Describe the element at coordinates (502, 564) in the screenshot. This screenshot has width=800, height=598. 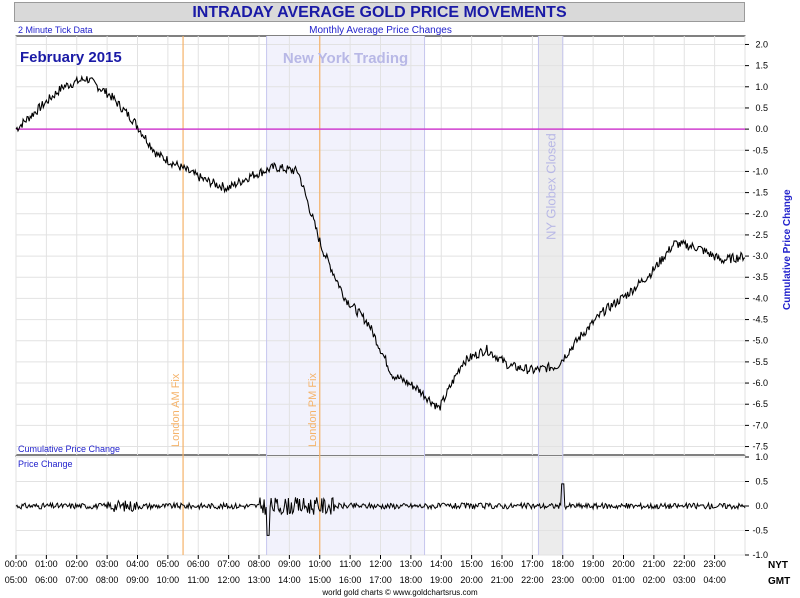
I see `nyt-tick-label: 16:00` at that location.